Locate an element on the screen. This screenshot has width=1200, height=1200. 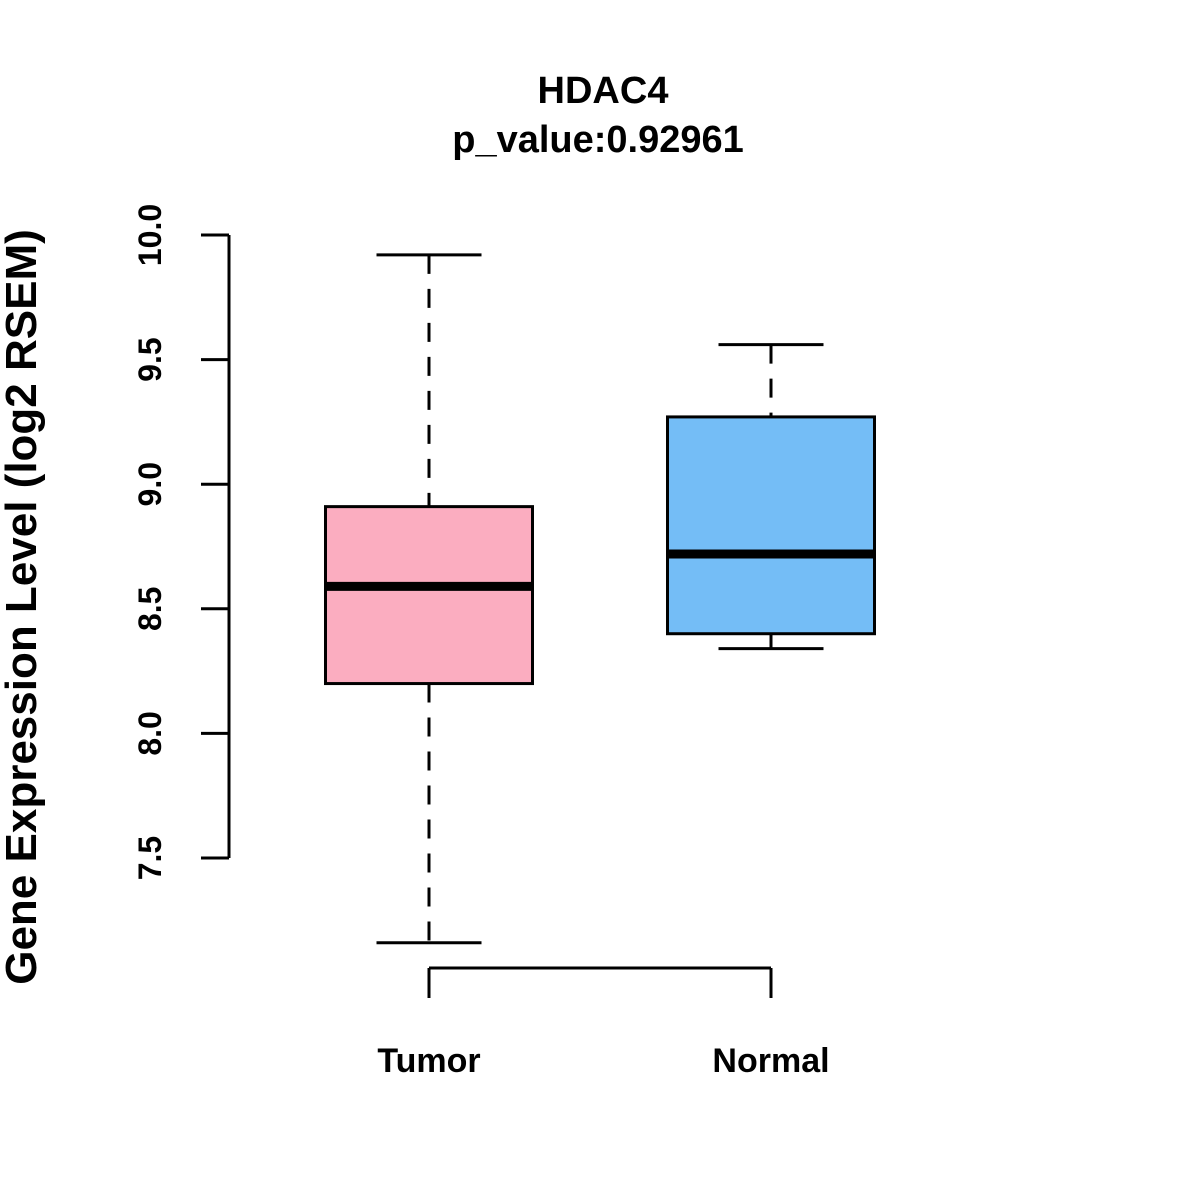
group-label-tumor: Tumor is located at coordinates (428, 1061).